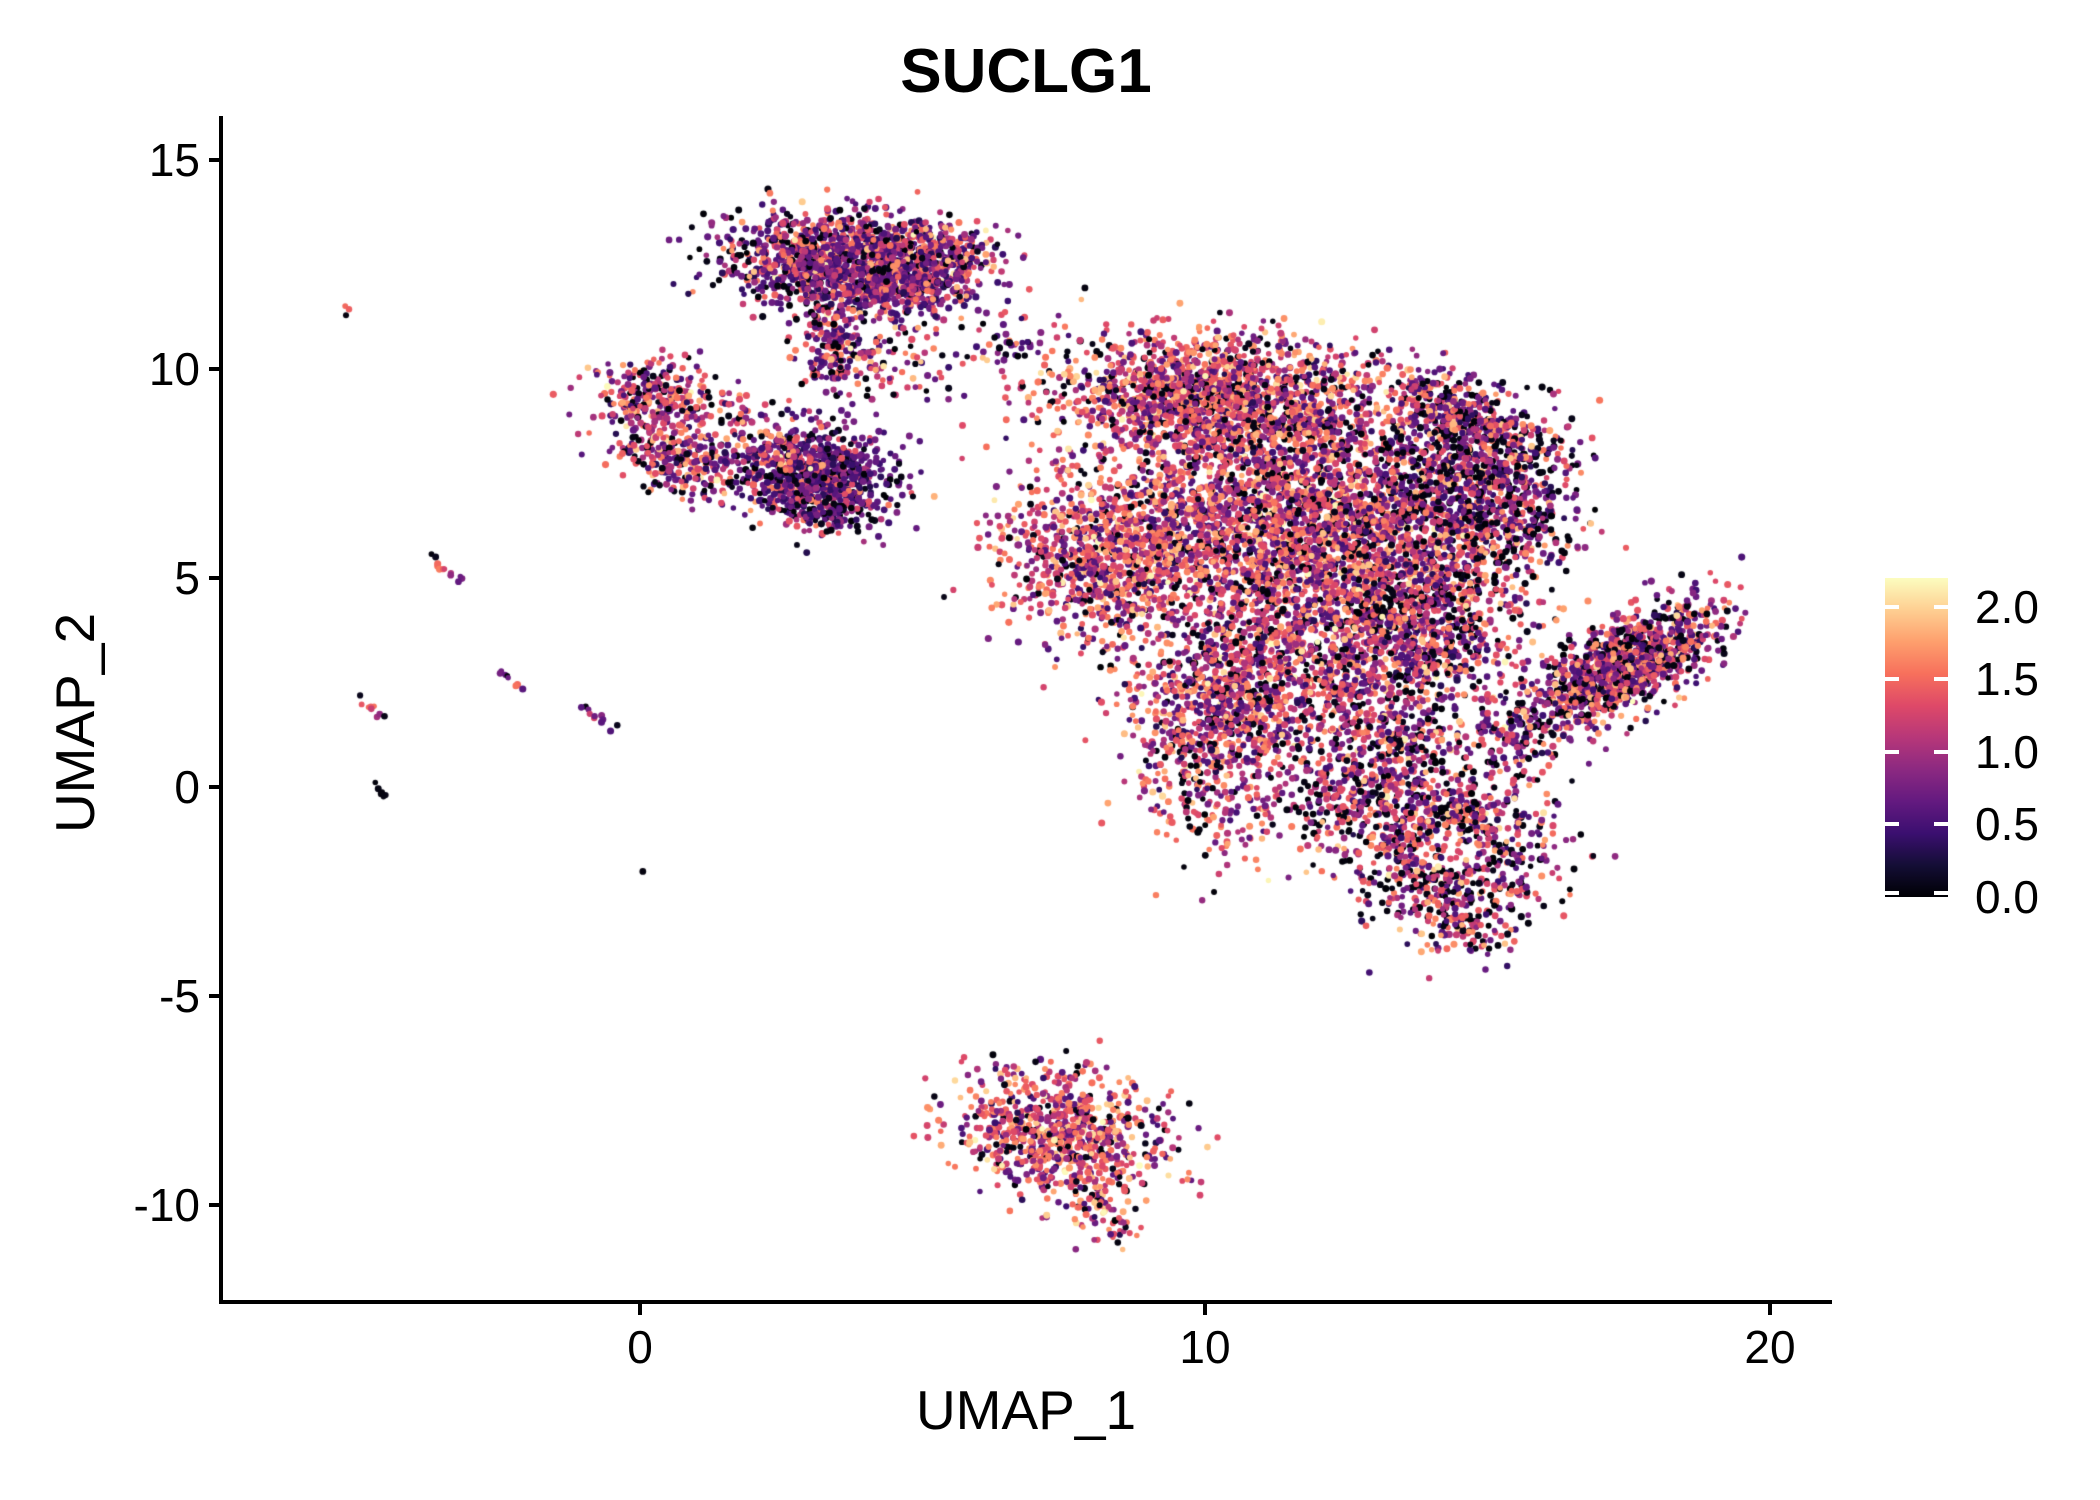  I want to click on plot-title: SUCLG1, so click(1026, 71).